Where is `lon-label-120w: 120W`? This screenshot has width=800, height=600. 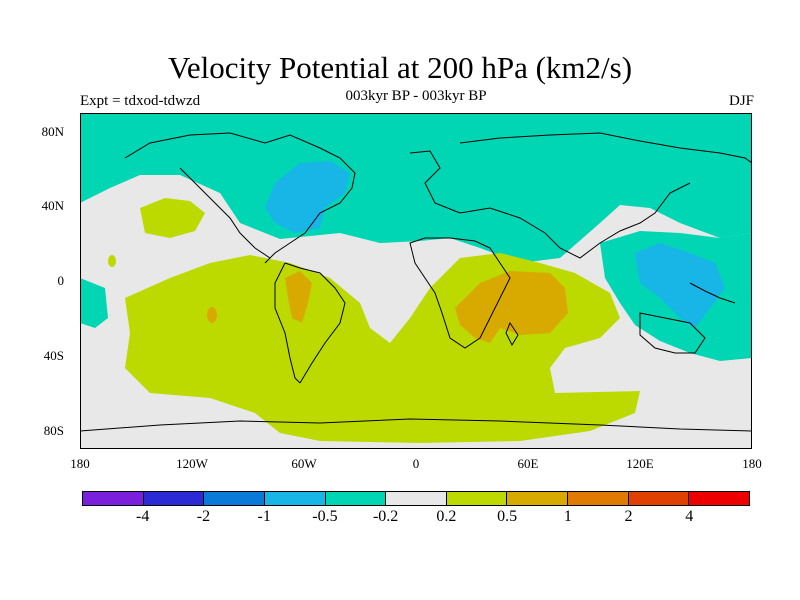 lon-label-120w: 120W is located at coordinates (192, 463).